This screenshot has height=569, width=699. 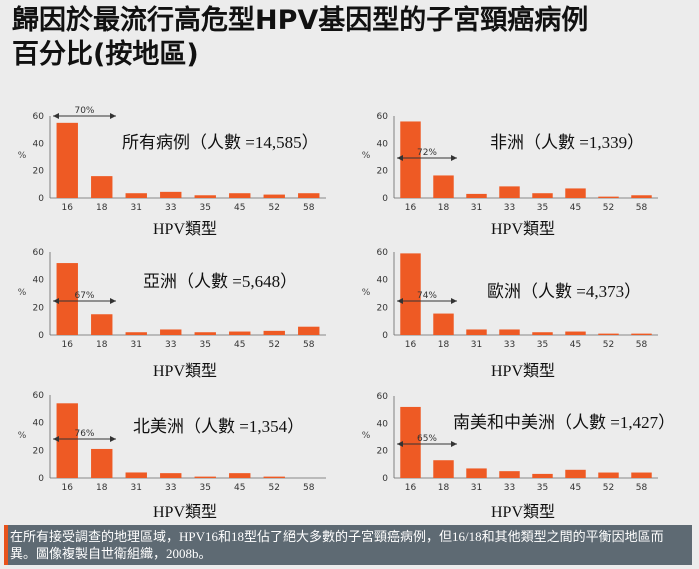 What do you see at coordinates (219, 426) in the screenshot?
I see `chart-title: 北美洲（人數 =1,354）` at bounding box center [219, 426].